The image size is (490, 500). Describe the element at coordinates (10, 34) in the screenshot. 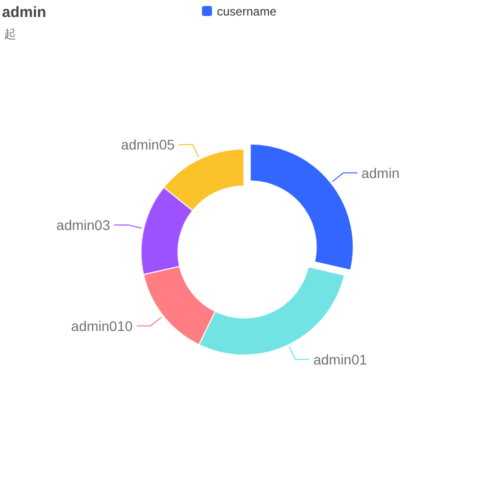

I see `subtitle: 起` at that location.